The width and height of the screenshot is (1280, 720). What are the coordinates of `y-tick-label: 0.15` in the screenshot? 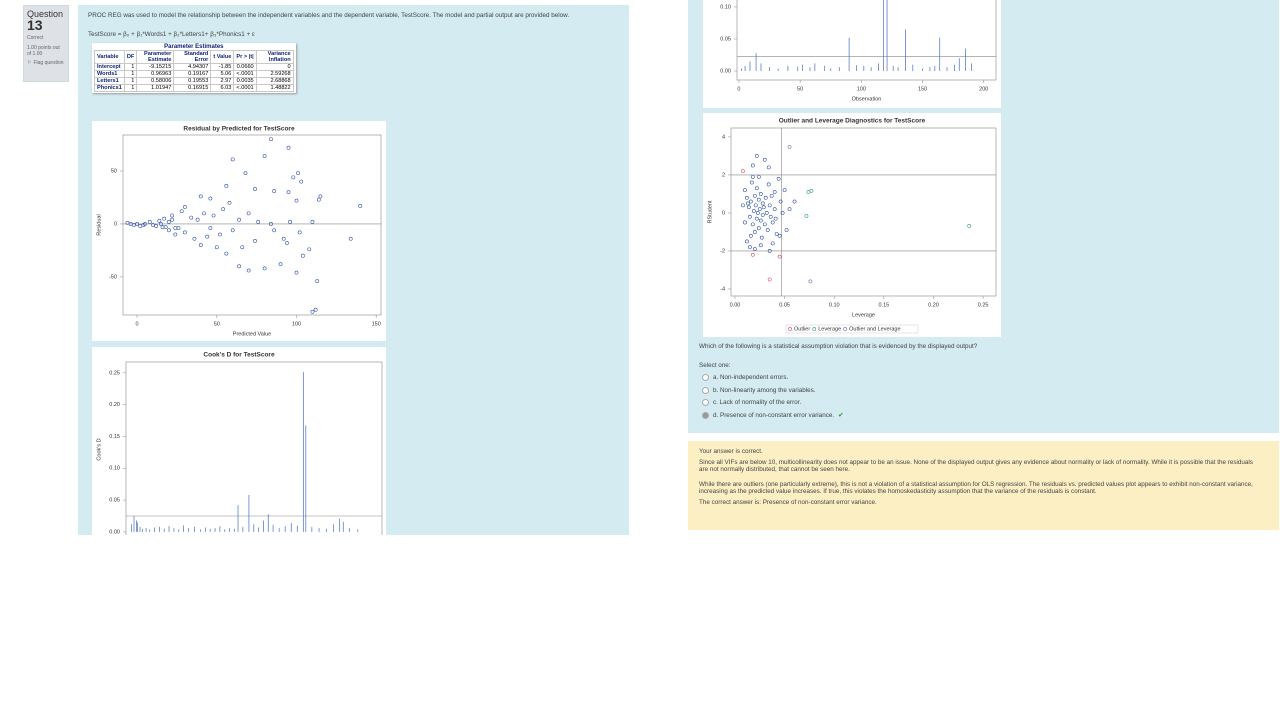 It's located at (114, 437).